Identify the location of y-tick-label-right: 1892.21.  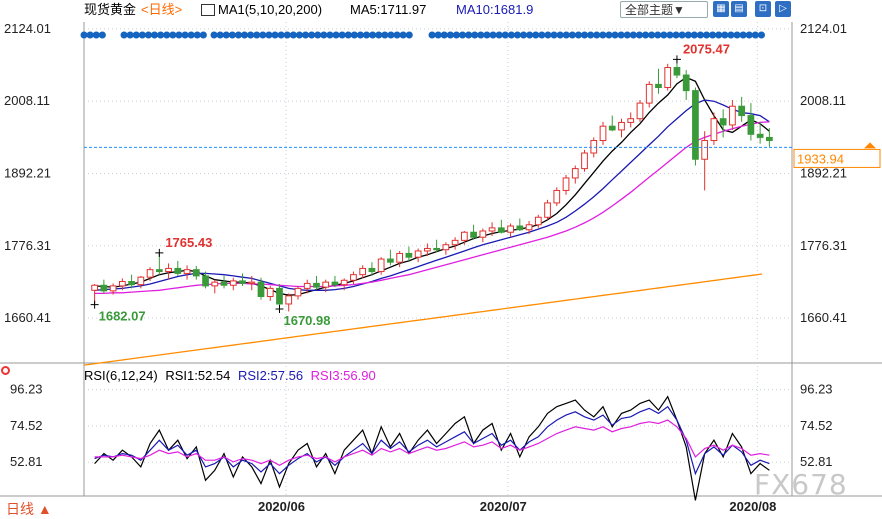
(823, 172).